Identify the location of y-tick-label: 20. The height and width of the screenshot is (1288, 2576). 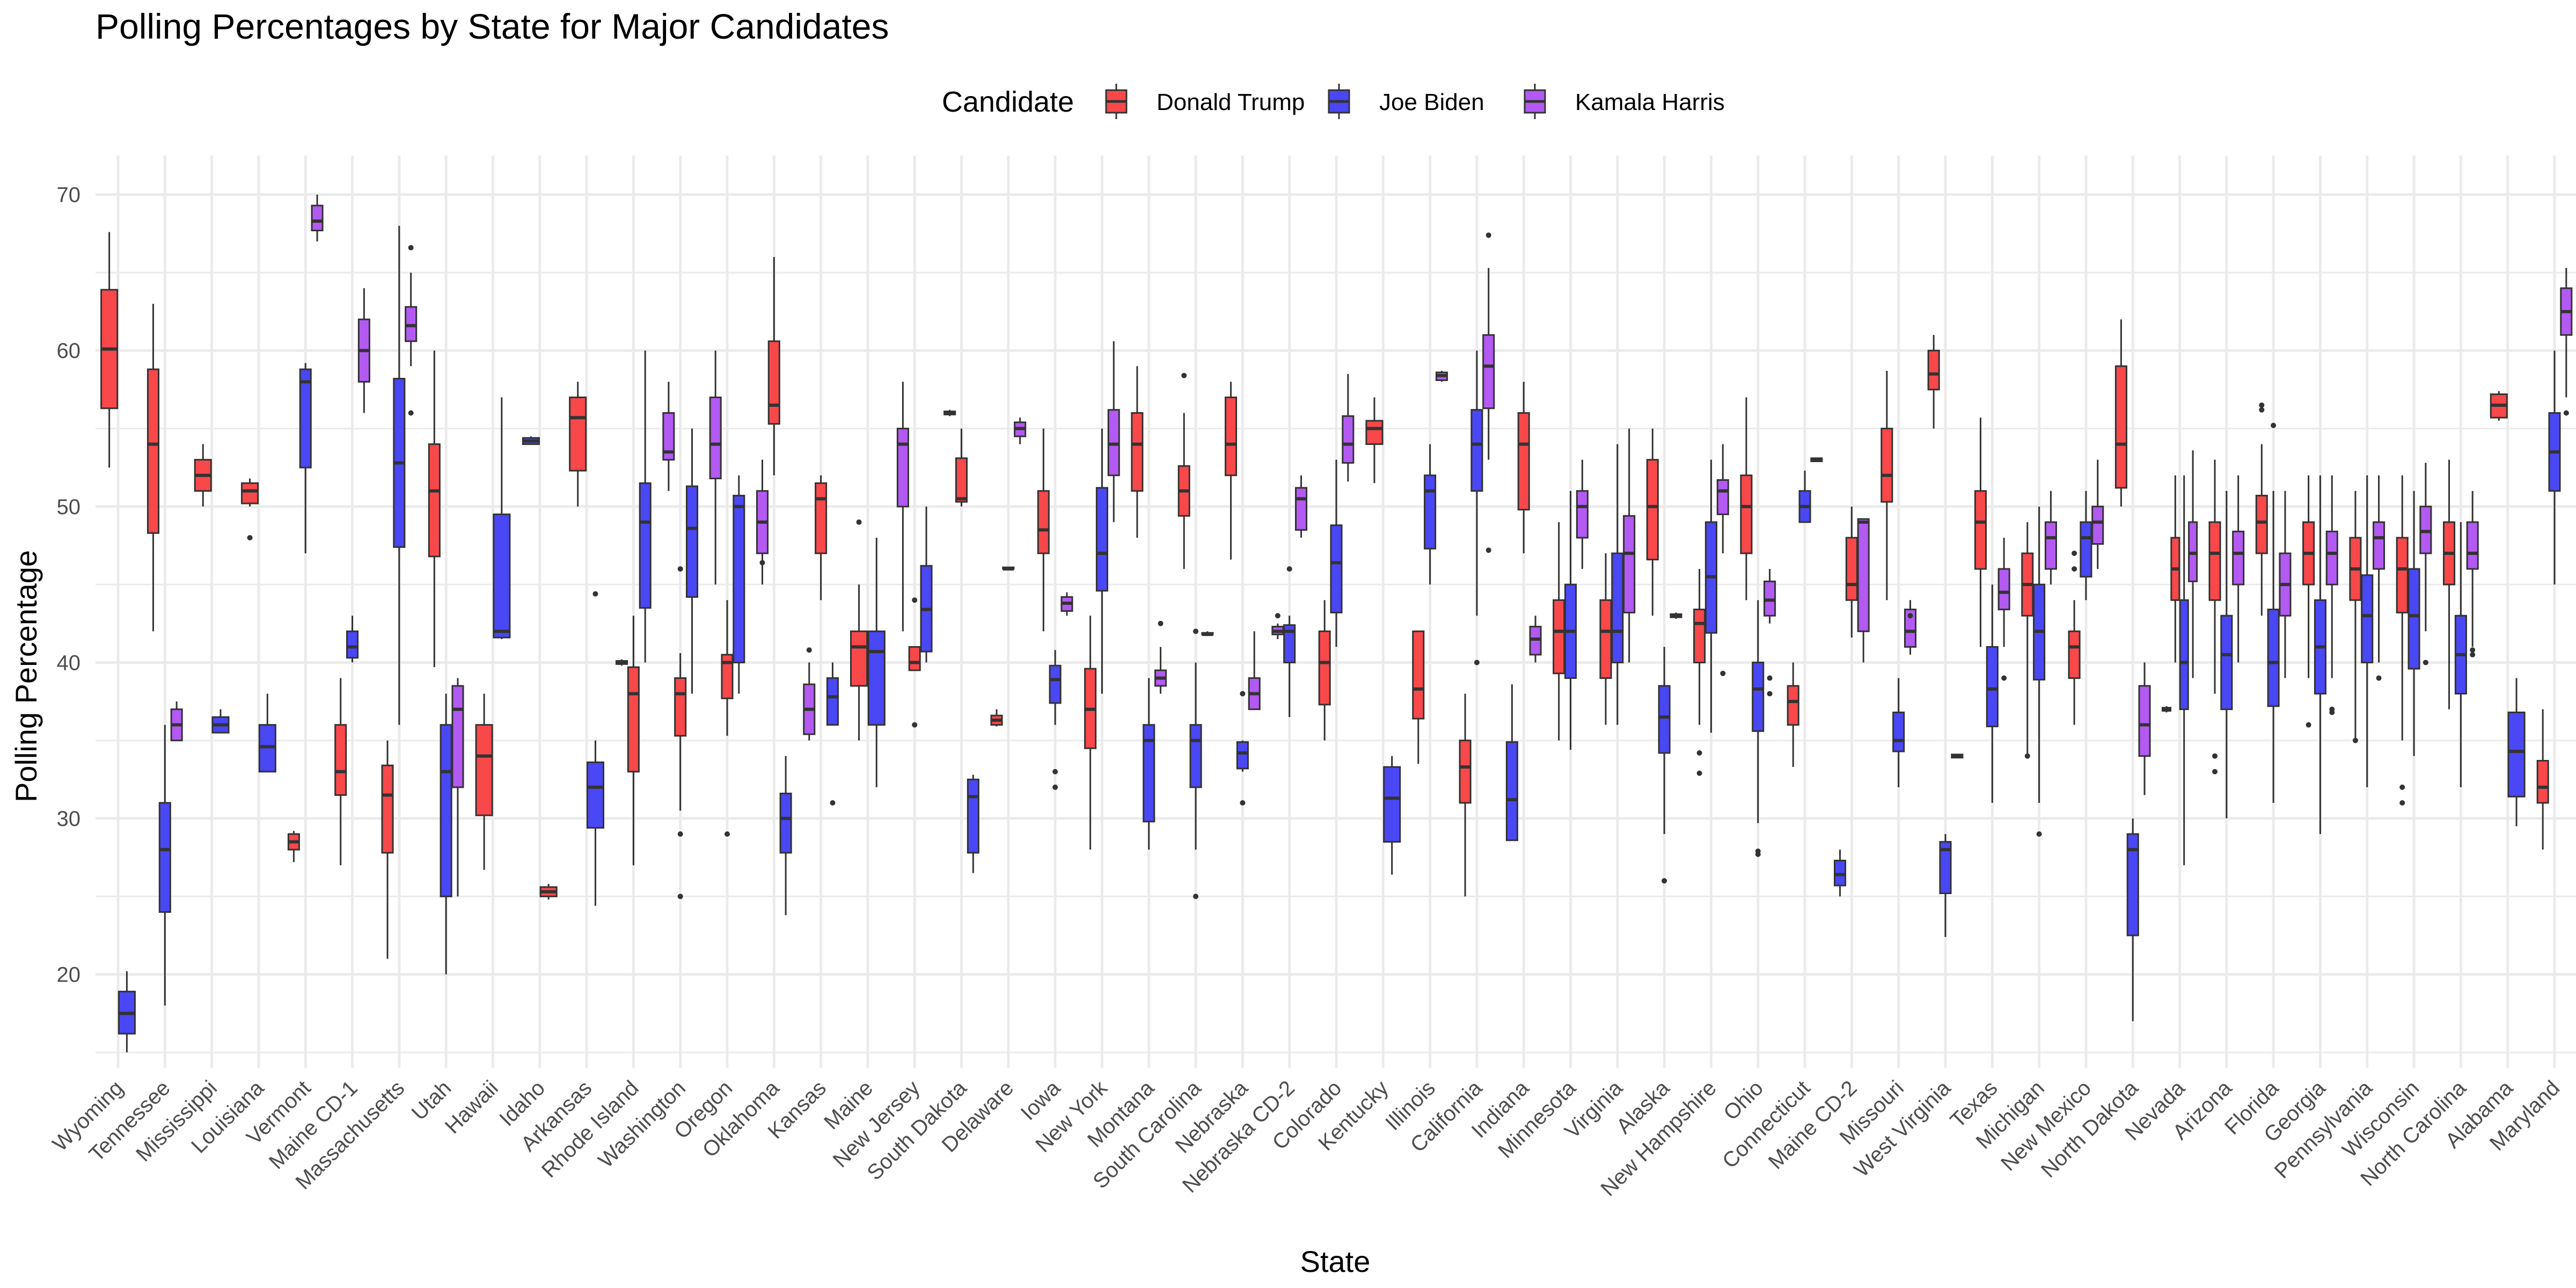
(69, 975).